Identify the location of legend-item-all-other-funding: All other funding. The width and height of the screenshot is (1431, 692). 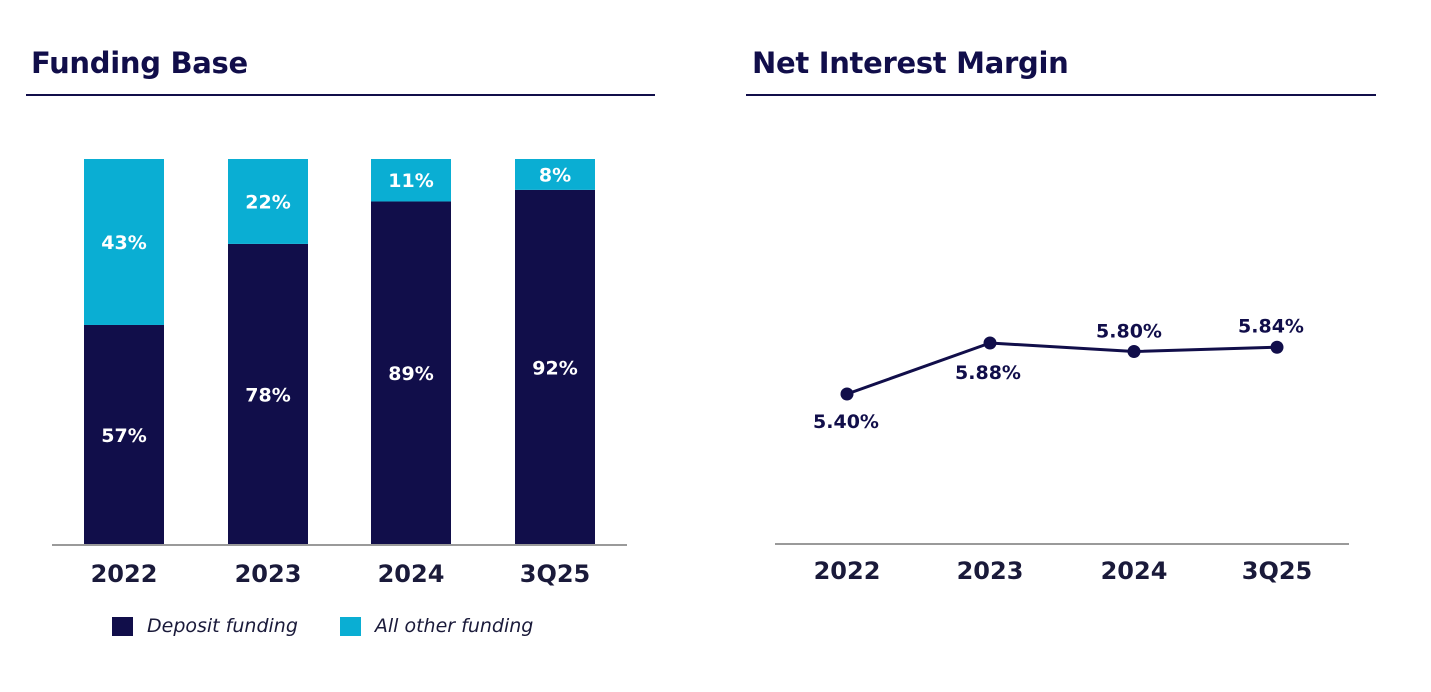
(436, 626).